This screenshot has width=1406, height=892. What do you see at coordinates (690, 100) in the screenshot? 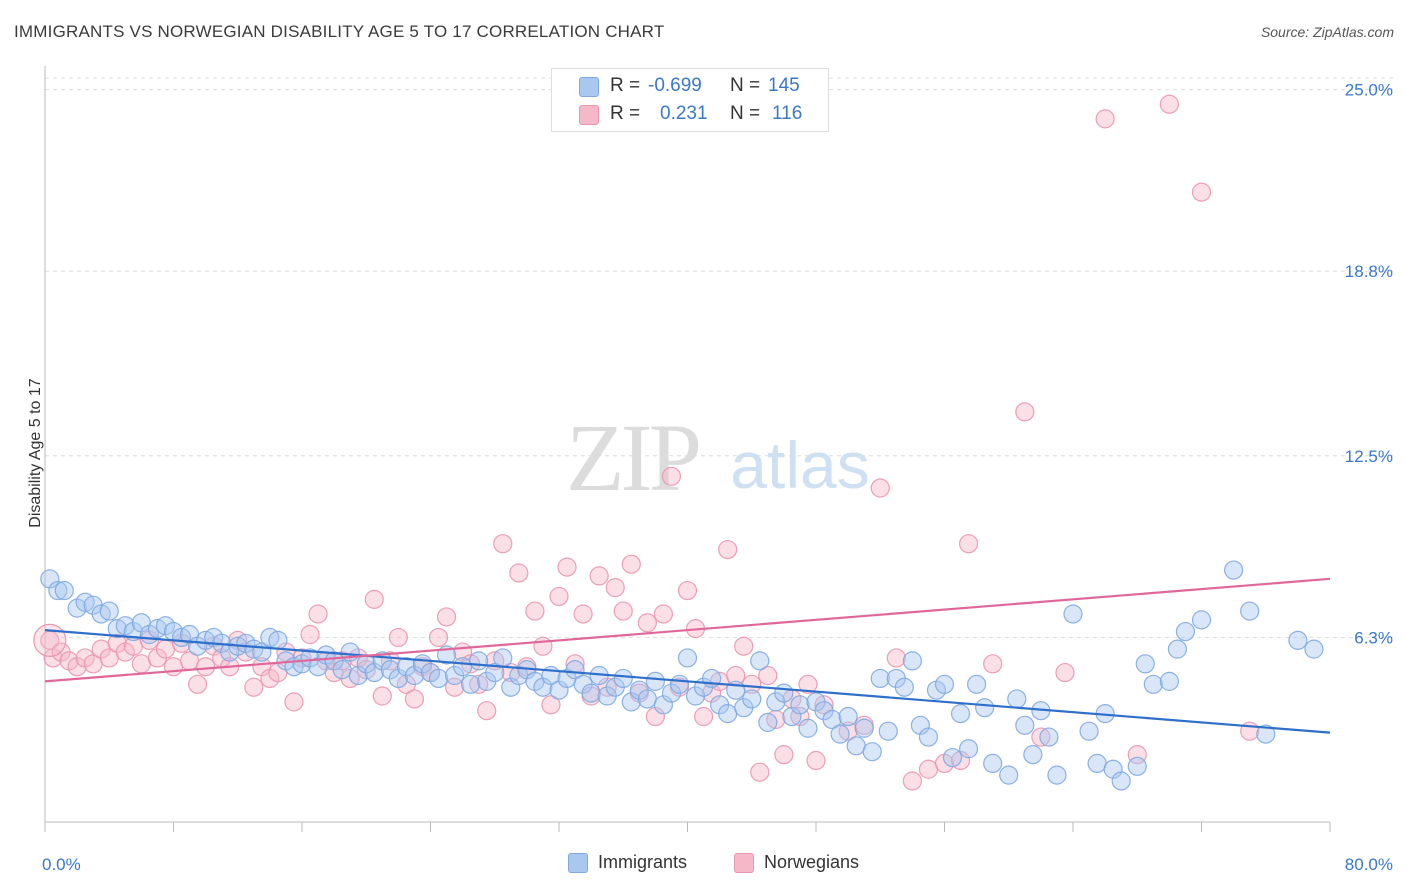
I see `correlation-legend: R = -0.699 N = 145 R = 0.231 N = 116` at bounding box center [690, 100].